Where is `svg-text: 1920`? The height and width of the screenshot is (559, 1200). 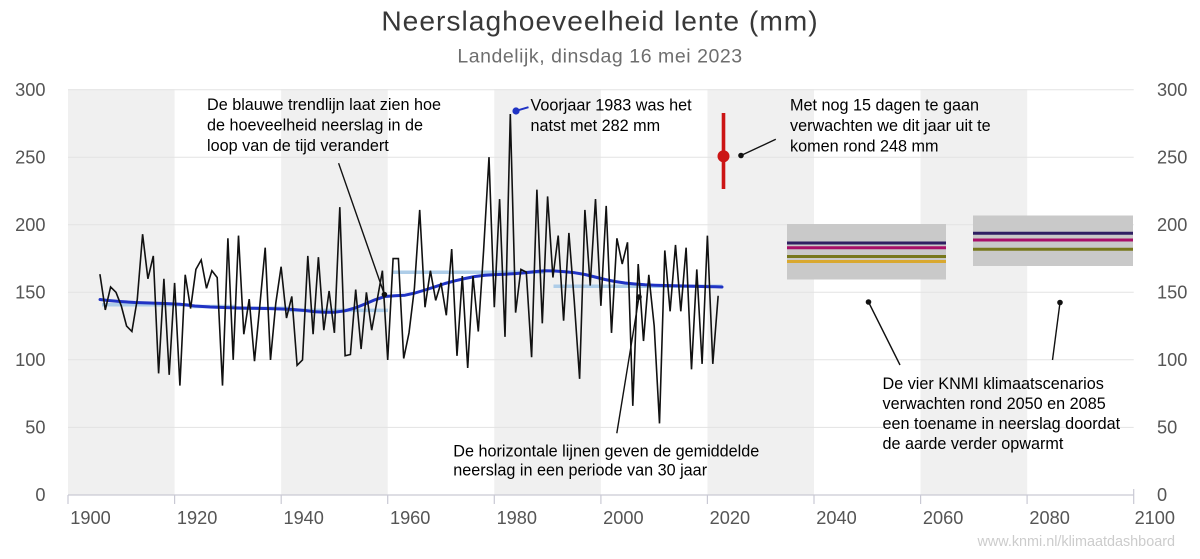
svg-text: 1920 is located at coordinates (197, 518).